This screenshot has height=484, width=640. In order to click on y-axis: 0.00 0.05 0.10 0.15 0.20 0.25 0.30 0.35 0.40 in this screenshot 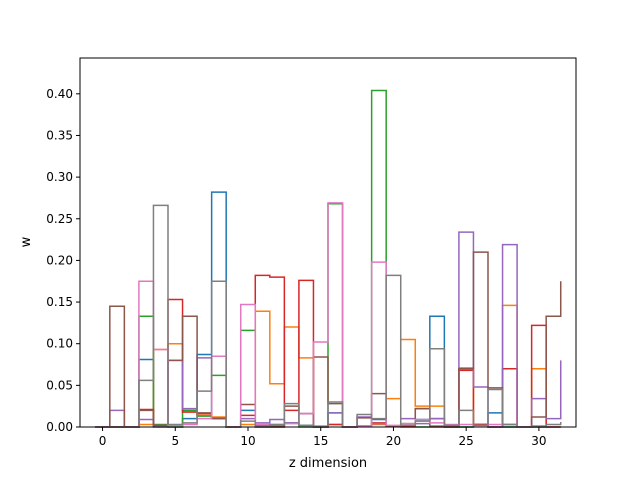, I will do `click(63, 260)`.